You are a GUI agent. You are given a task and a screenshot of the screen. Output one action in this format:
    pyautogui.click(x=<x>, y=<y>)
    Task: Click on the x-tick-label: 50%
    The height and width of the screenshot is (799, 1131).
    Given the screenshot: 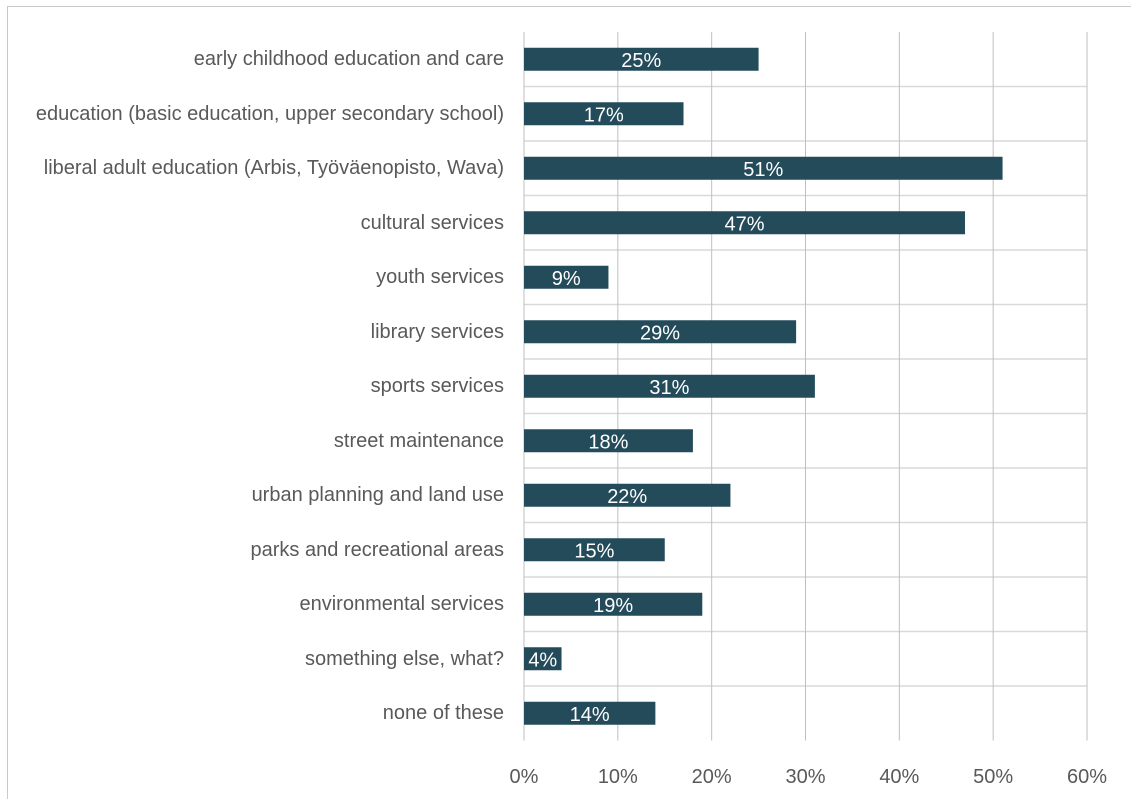 What is the action you would take?
    pyautogui.click(x=993, y=777)
    